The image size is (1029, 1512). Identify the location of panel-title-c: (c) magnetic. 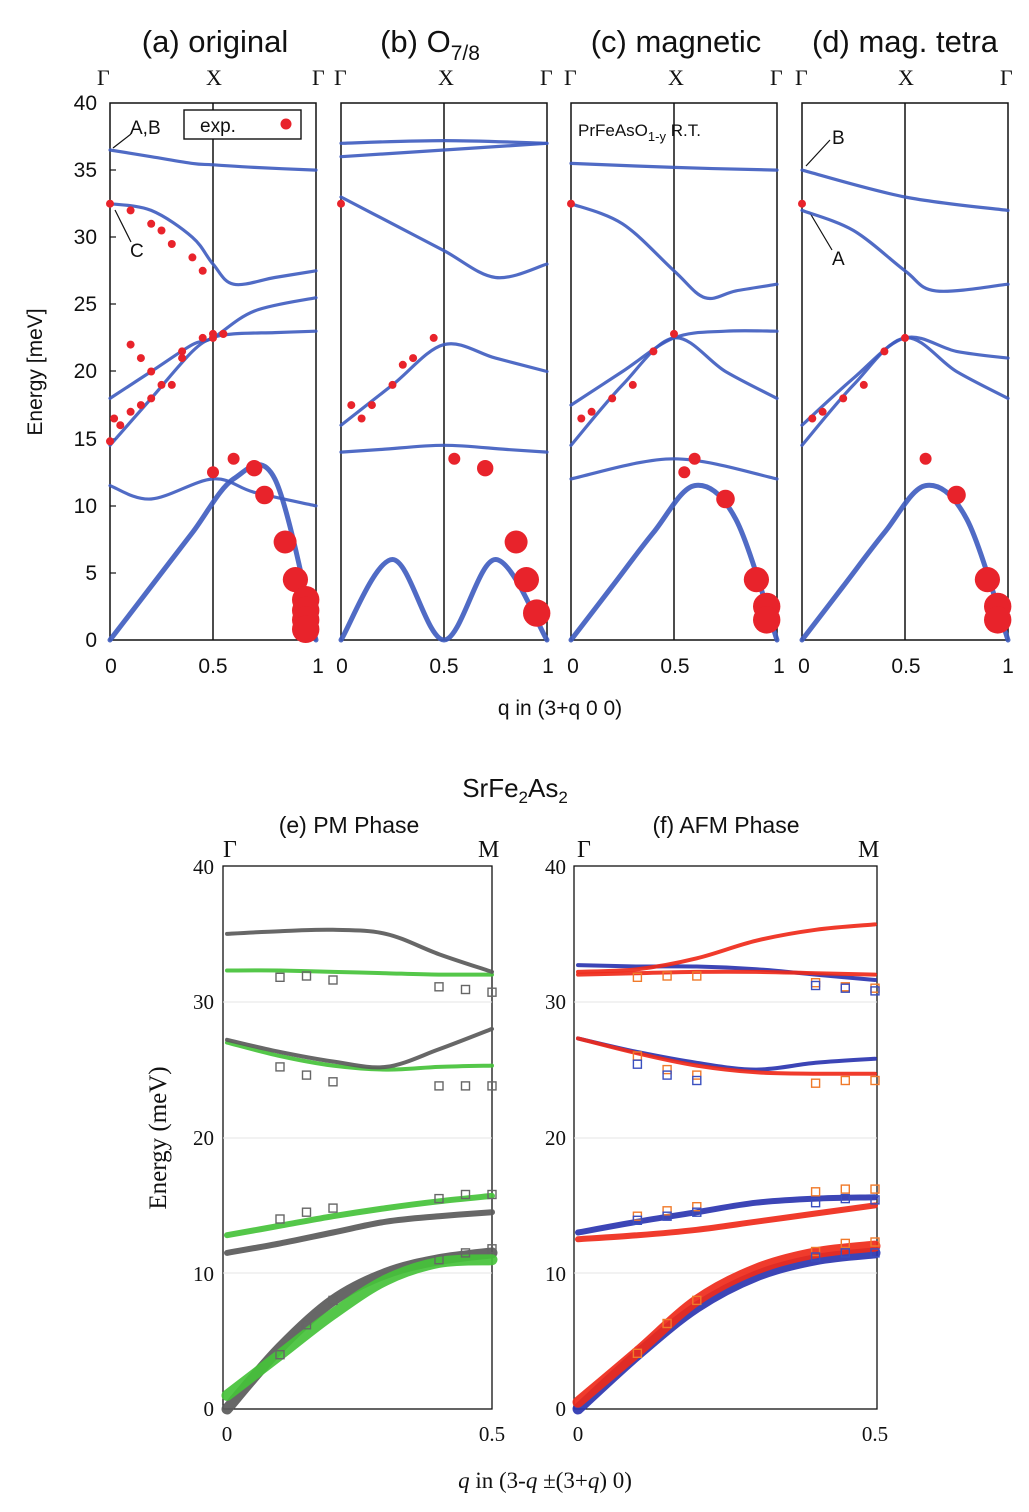
(676, 41).